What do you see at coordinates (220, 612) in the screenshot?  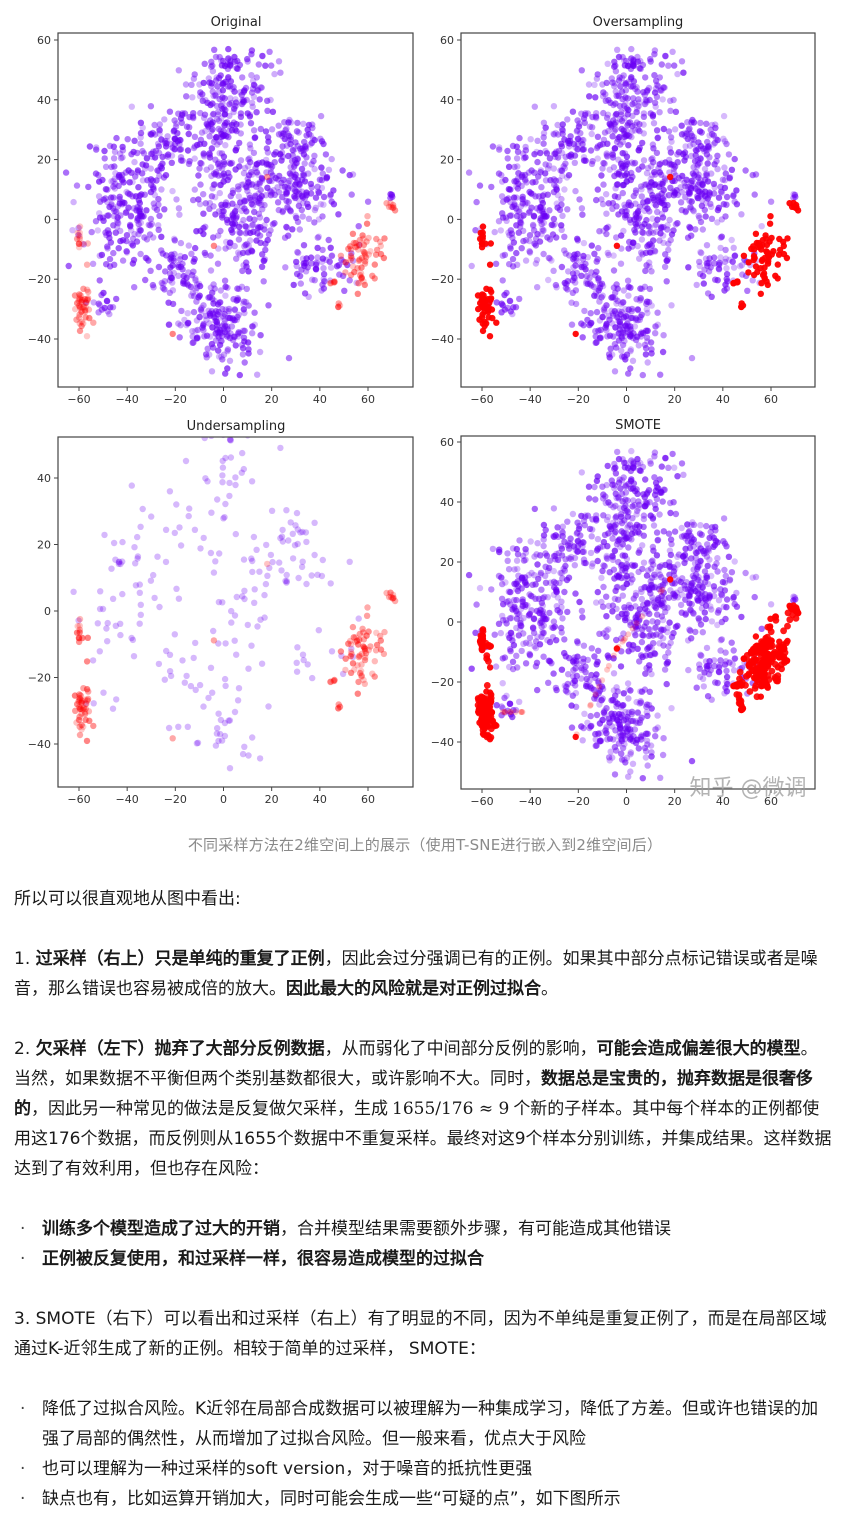 I see `scatter-panel-undersampling: Undersampling −60 −40 −20 0 20 40 60 40 20 0 −20 −40` at bounding box center [220, 612].